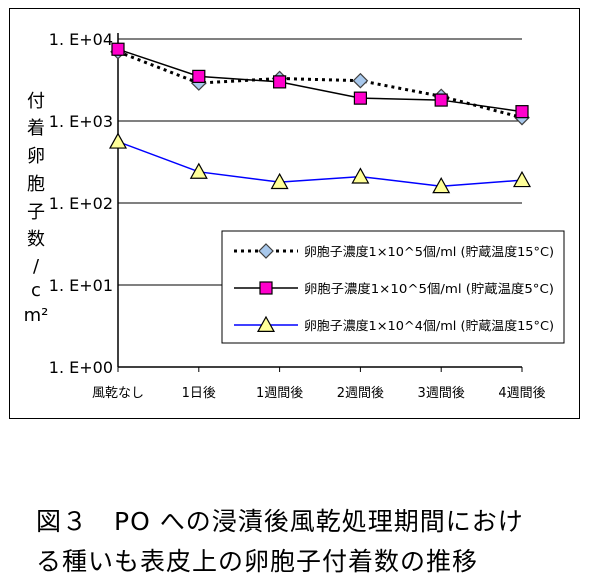  What do you see at coordinates (319, 393) in the screenshot?
I see `x-tick-labels: 風乾なし 1日後 1週間後 2週間後 3週間後 4週間後` at bounding box center [319, 393].